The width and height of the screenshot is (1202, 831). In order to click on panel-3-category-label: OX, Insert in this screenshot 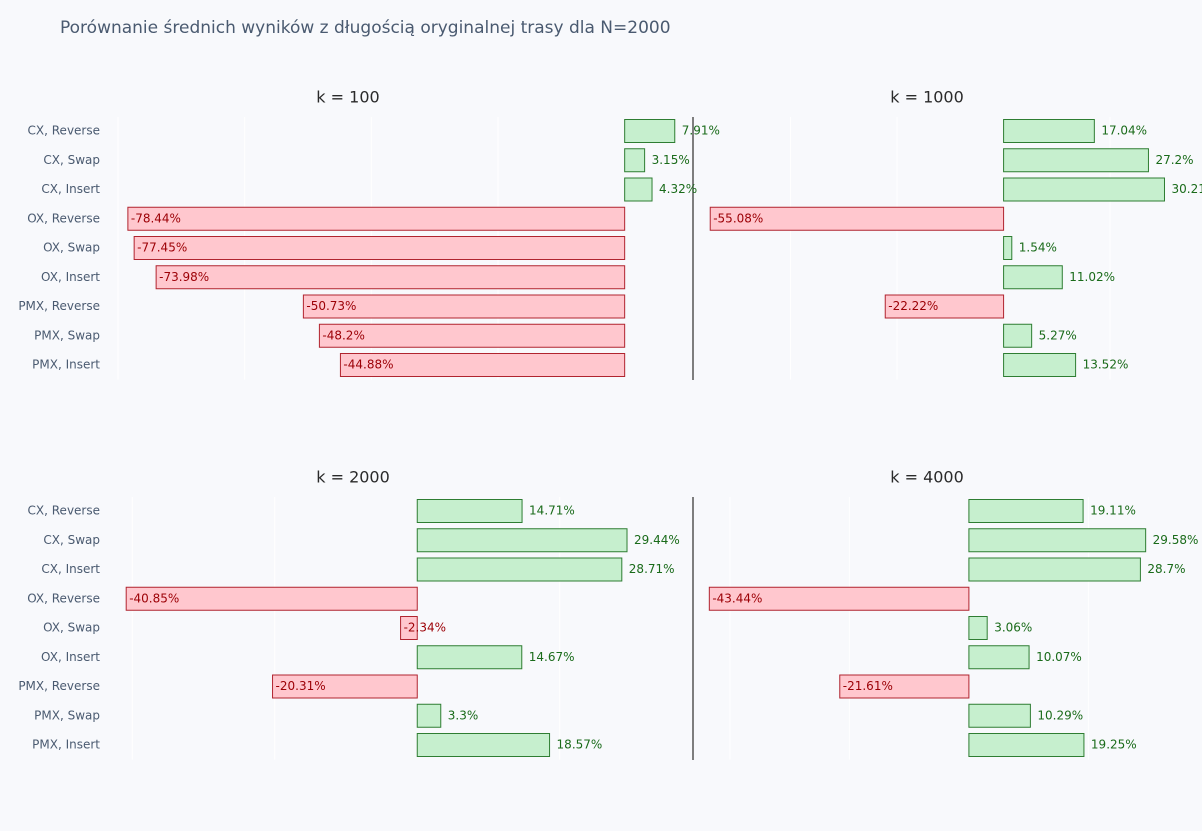, I will do `click(70, 657)`.